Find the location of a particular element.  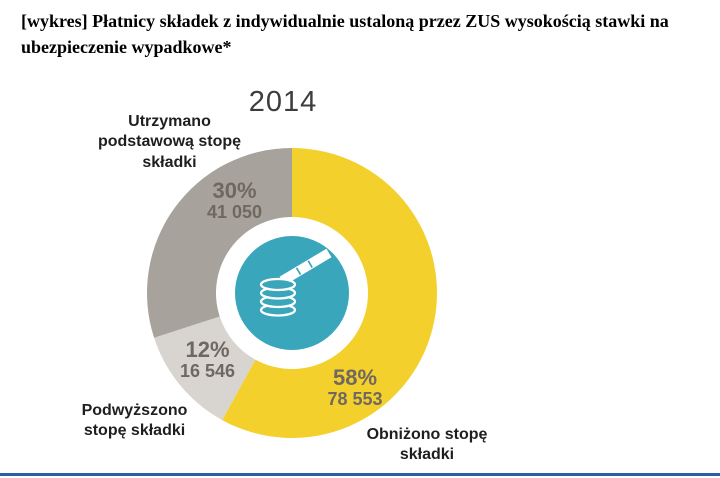

count-value: 78 553 is located at coordinates (355, 399).